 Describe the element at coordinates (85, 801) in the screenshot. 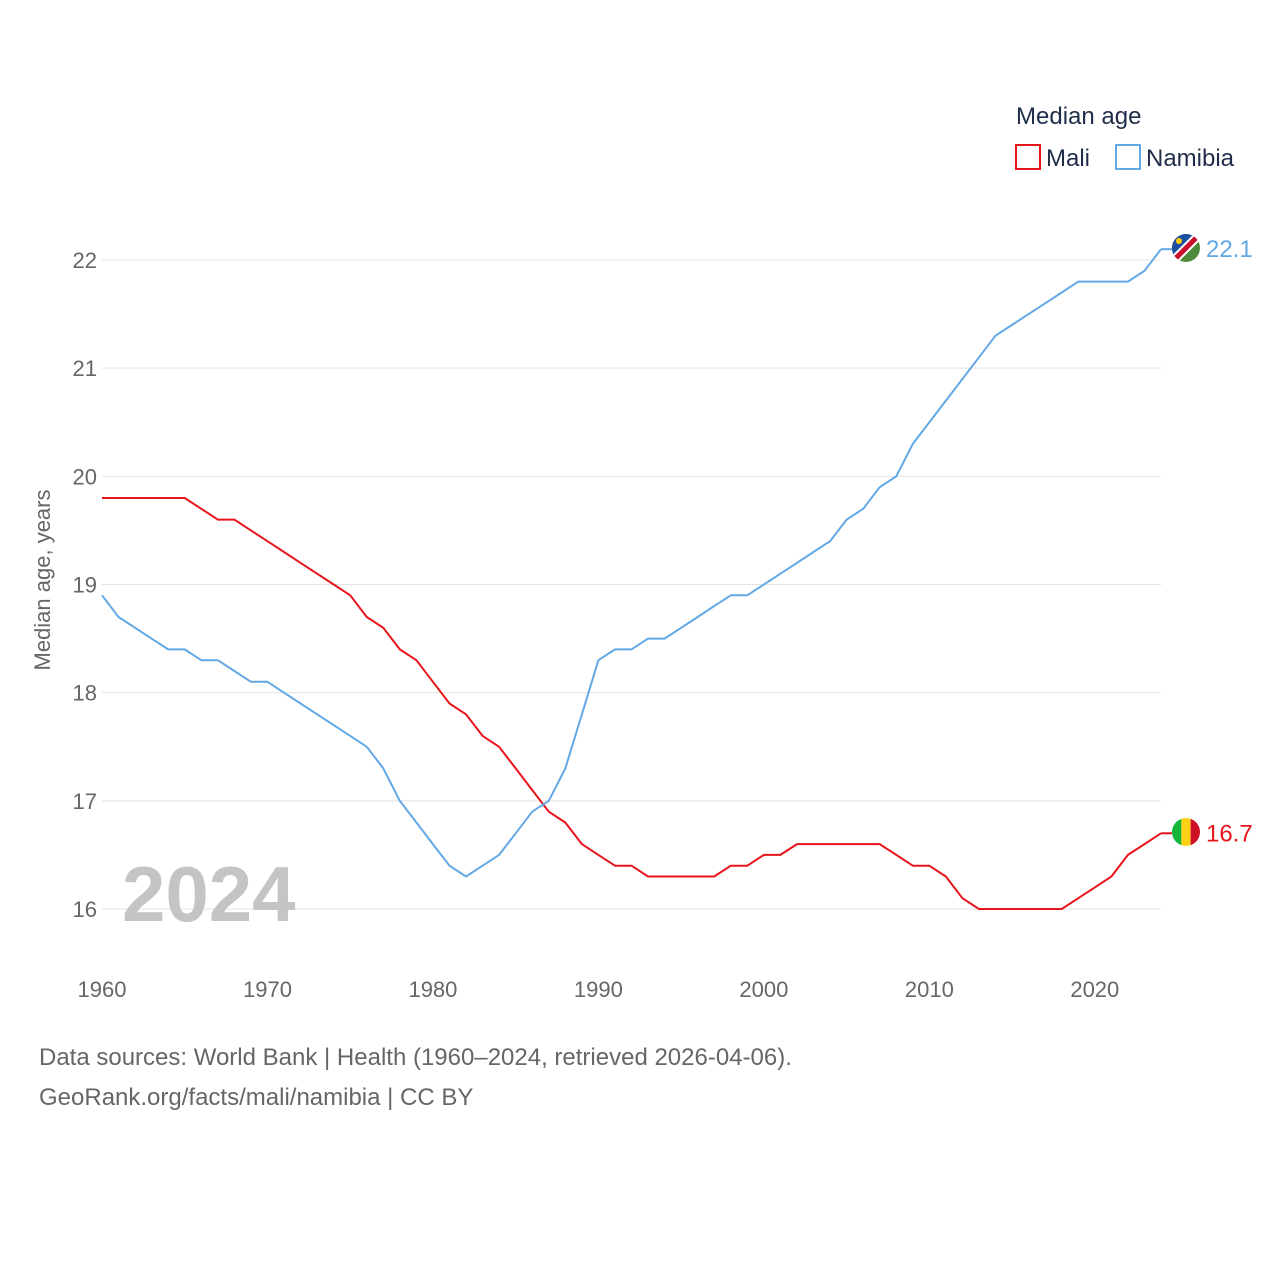

I see `y-tick-label-17: 17` at that location.